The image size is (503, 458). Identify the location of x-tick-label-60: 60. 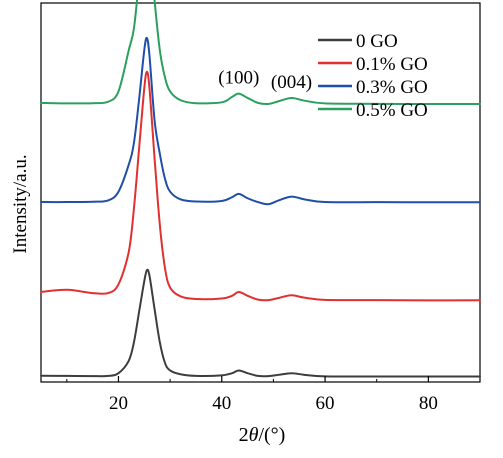
(325, 403).